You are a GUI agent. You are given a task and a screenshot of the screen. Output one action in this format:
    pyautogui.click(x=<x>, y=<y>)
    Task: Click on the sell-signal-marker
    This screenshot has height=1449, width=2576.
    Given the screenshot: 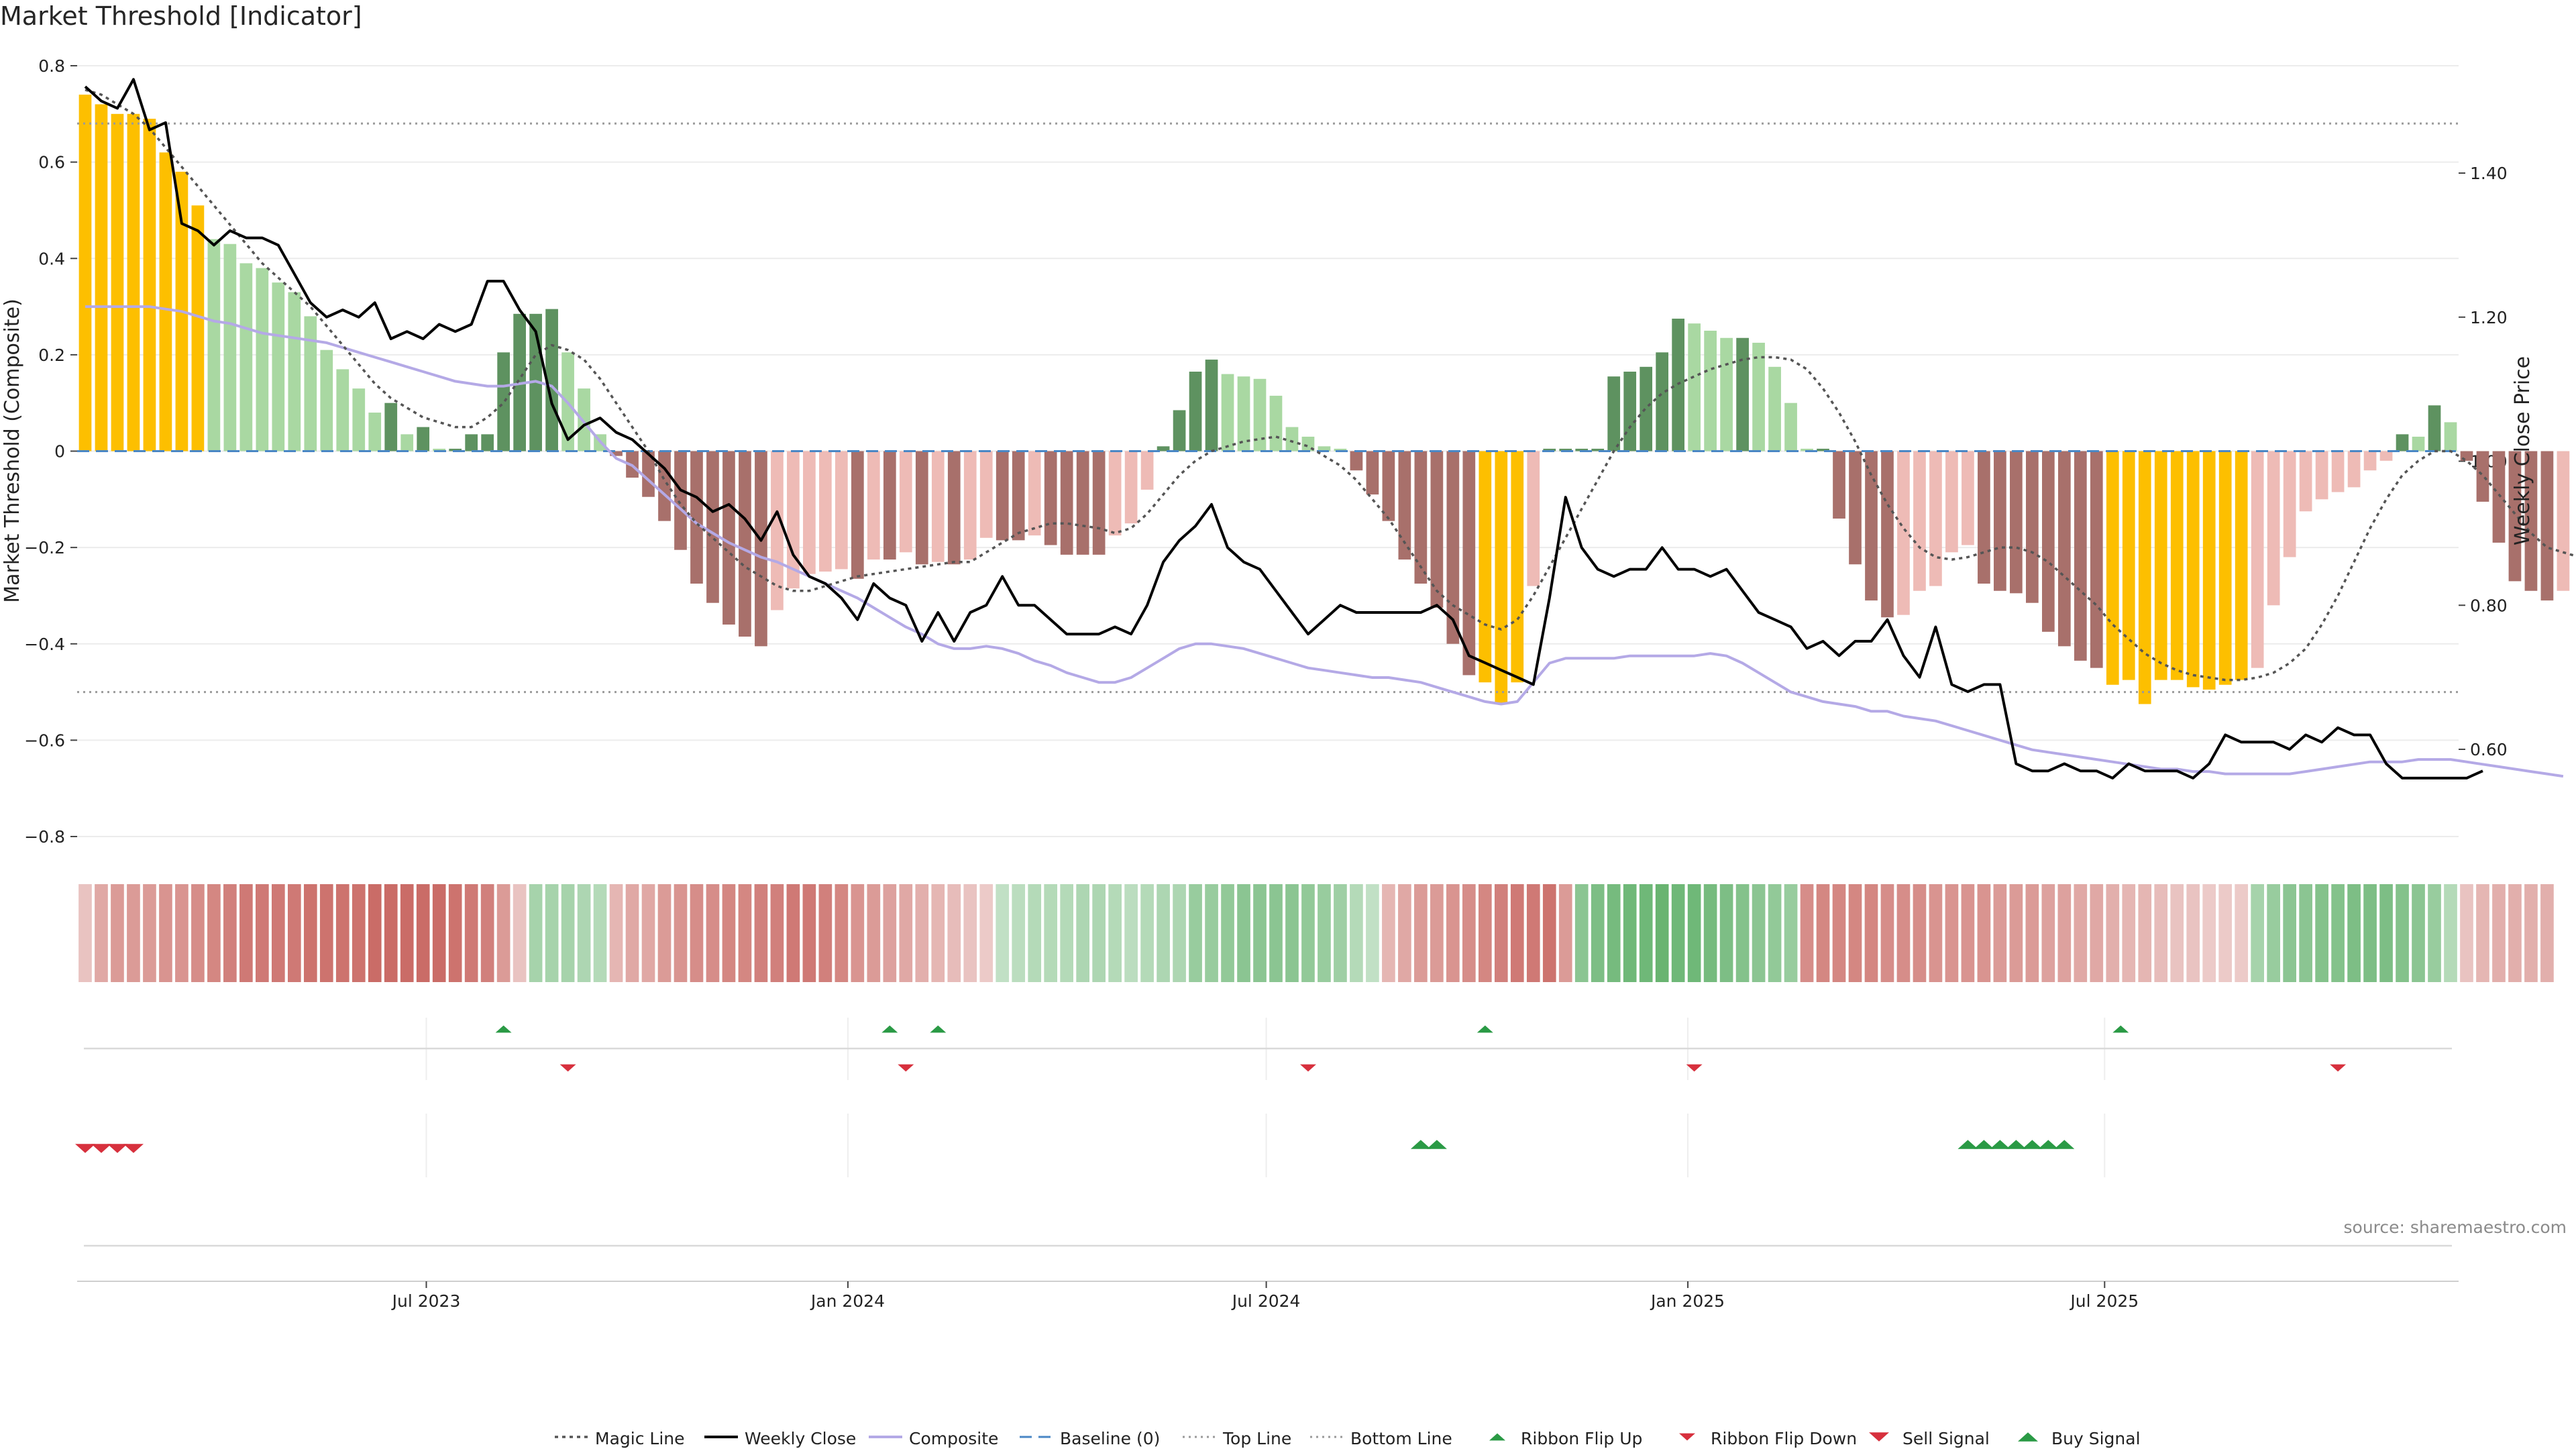 What is the action you would take?
    pyautogui.click(x=85, y=1148)
    